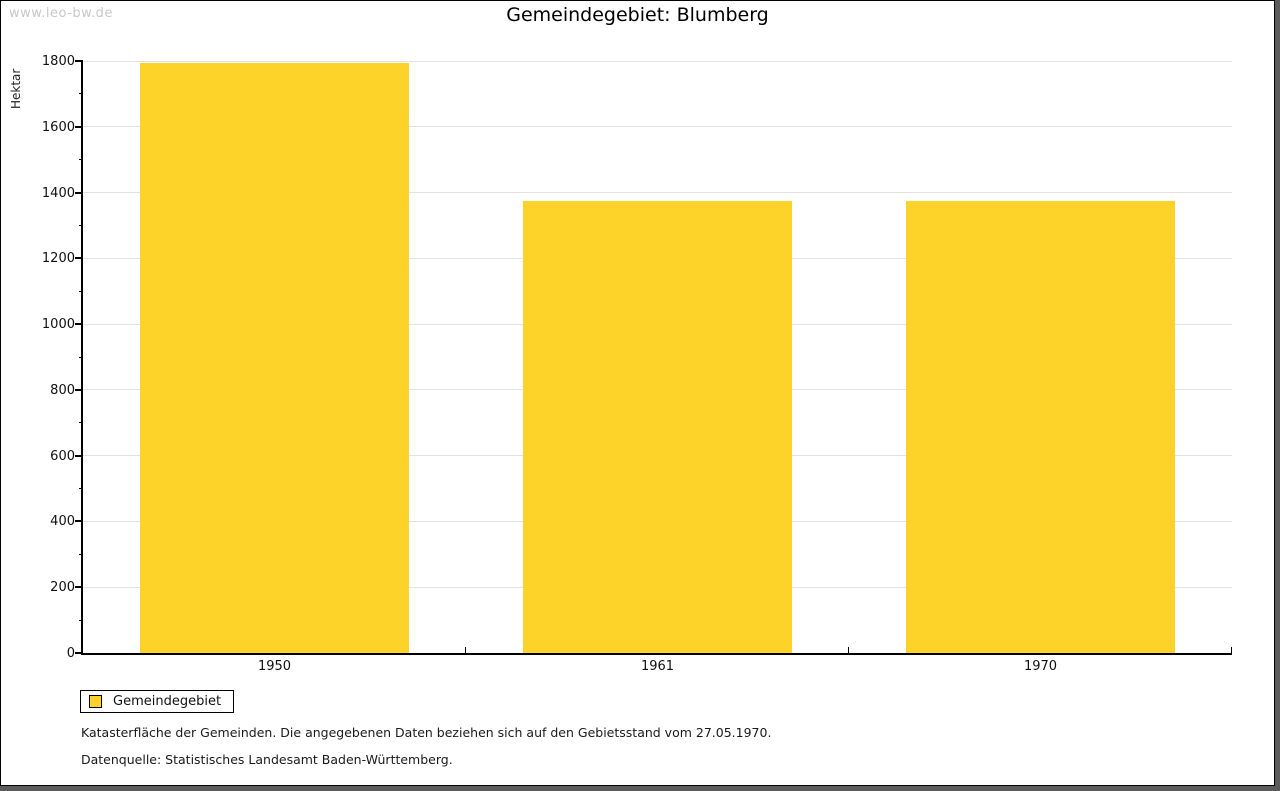 The image size is (1280, 791). I want to click on y-axis-line, so click(82, 357).